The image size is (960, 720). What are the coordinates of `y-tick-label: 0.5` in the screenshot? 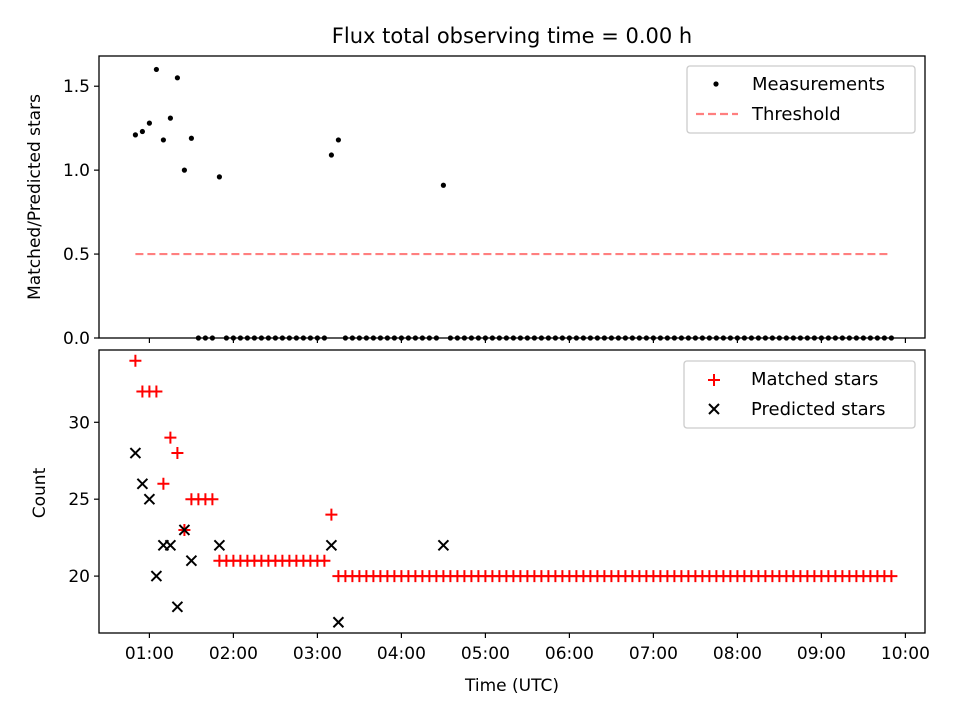 It's located at (76, 255).